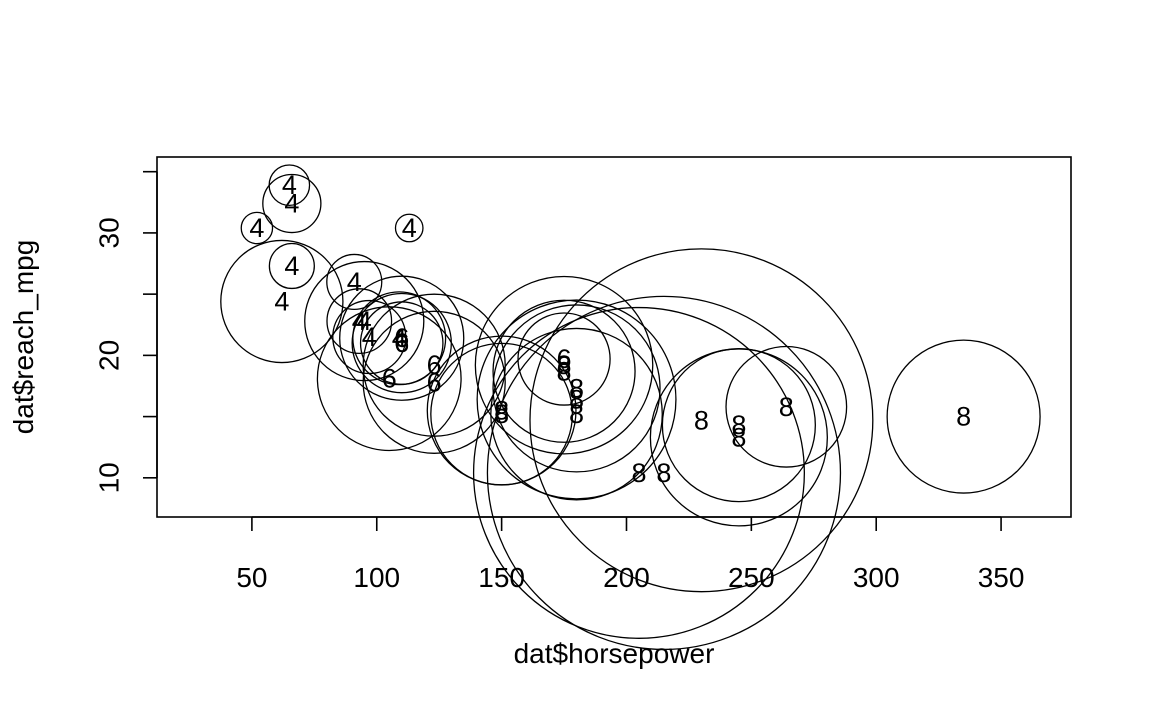  I want to click on x-tick-label: 250, so click(751, 577).